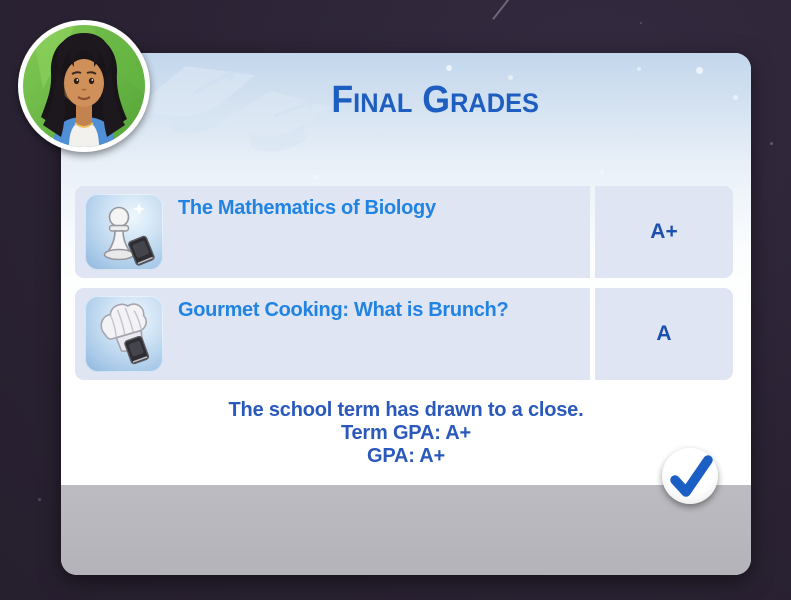 This screenshot has width=791, height=600. Describe the element at coordinates (124, 334) in the screenshot. I see `chef-hat-book-icon` at that location.